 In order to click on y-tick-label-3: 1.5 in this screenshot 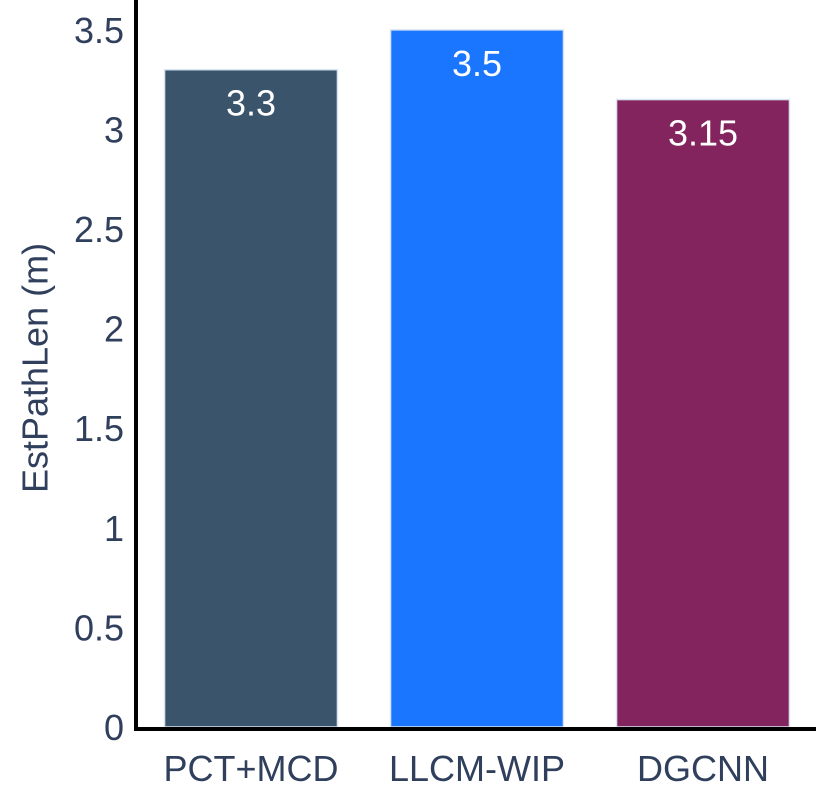, I will do `click(99, 428)`.